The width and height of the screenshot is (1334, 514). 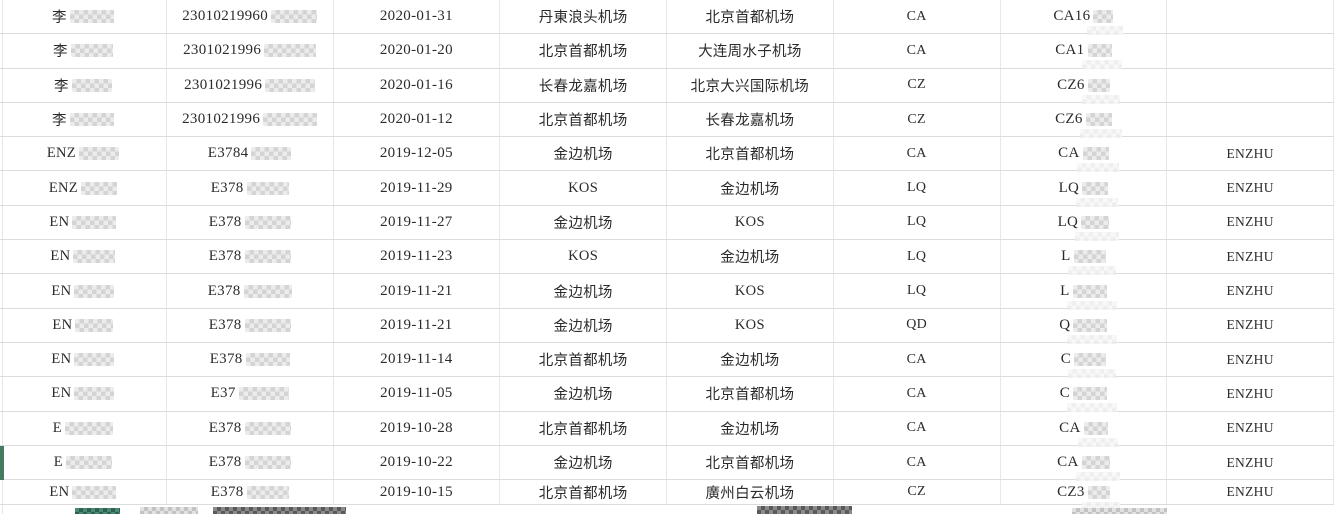 I want to click on cell-arrival-airport: 廣州白云机场, so click(x=750, y=492).